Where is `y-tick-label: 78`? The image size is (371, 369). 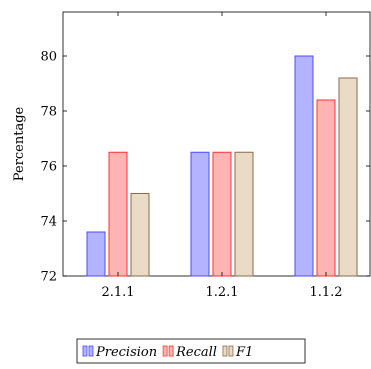 y-tick-label: 78 is located at coordinates (48, 112).